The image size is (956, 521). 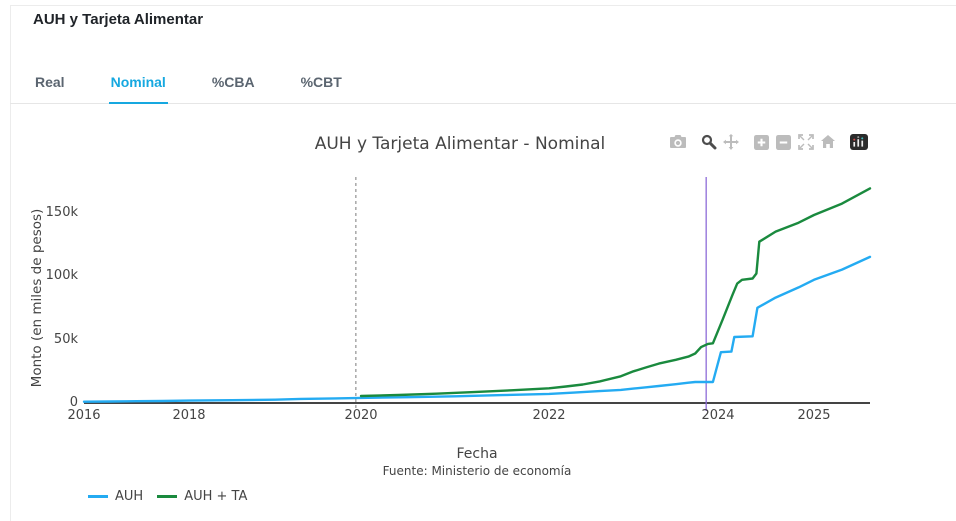 I want to click on x-tick-2016: 2016, so click(x=84, y=415).